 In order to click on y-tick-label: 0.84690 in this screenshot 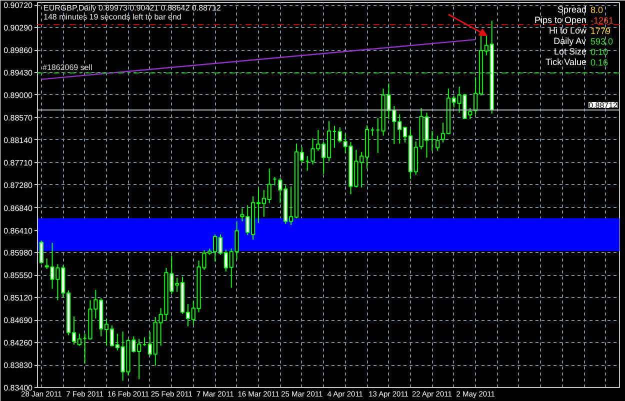, I will do `click(19, 321)`.